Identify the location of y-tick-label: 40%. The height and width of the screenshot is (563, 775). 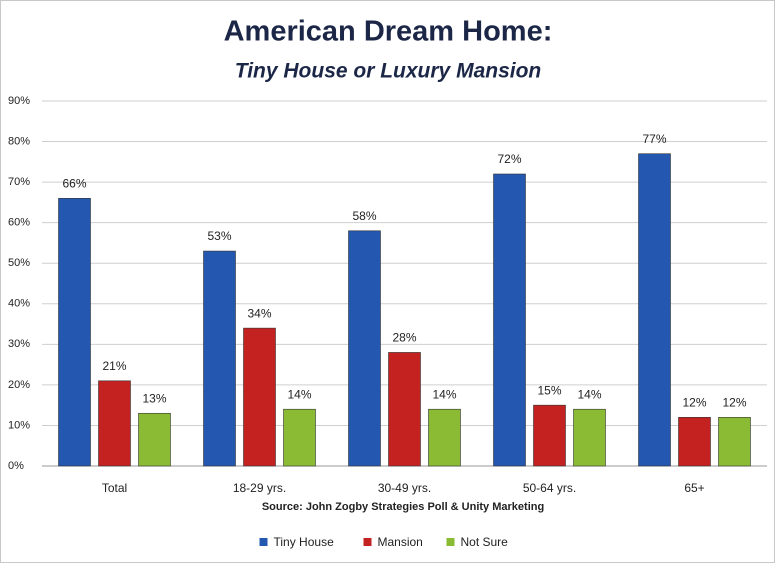
(19, 304).